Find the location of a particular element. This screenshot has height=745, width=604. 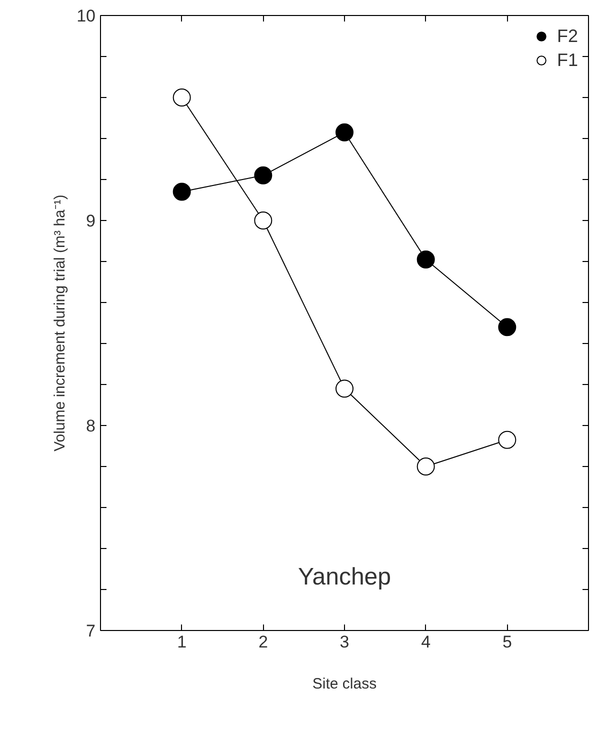

x-tick-label: 4 is located at coordinates (426, 642).